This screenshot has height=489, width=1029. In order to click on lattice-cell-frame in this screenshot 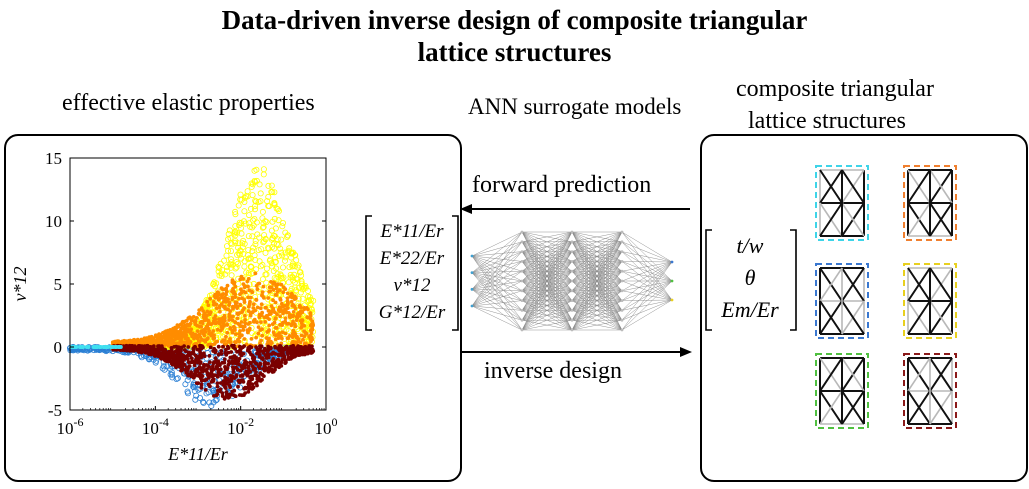, I will do `click(930, 391)`.